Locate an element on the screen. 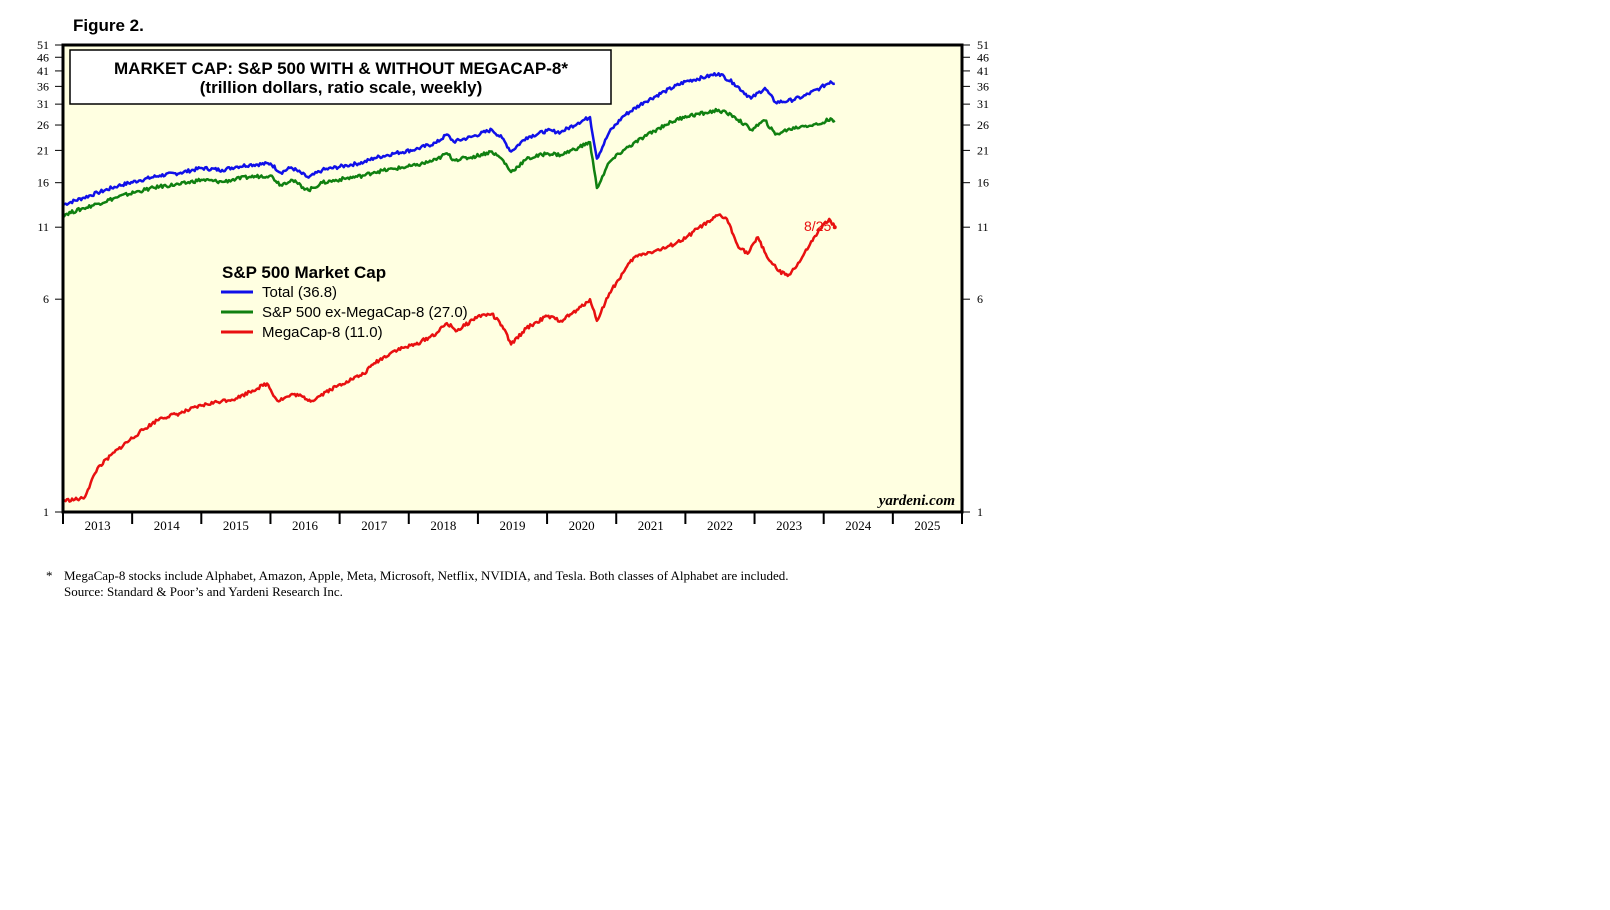 The width and height of the screenshot is (1610, 910). x-tick-label-2021: 2021 is located at coordinates (651, 525).